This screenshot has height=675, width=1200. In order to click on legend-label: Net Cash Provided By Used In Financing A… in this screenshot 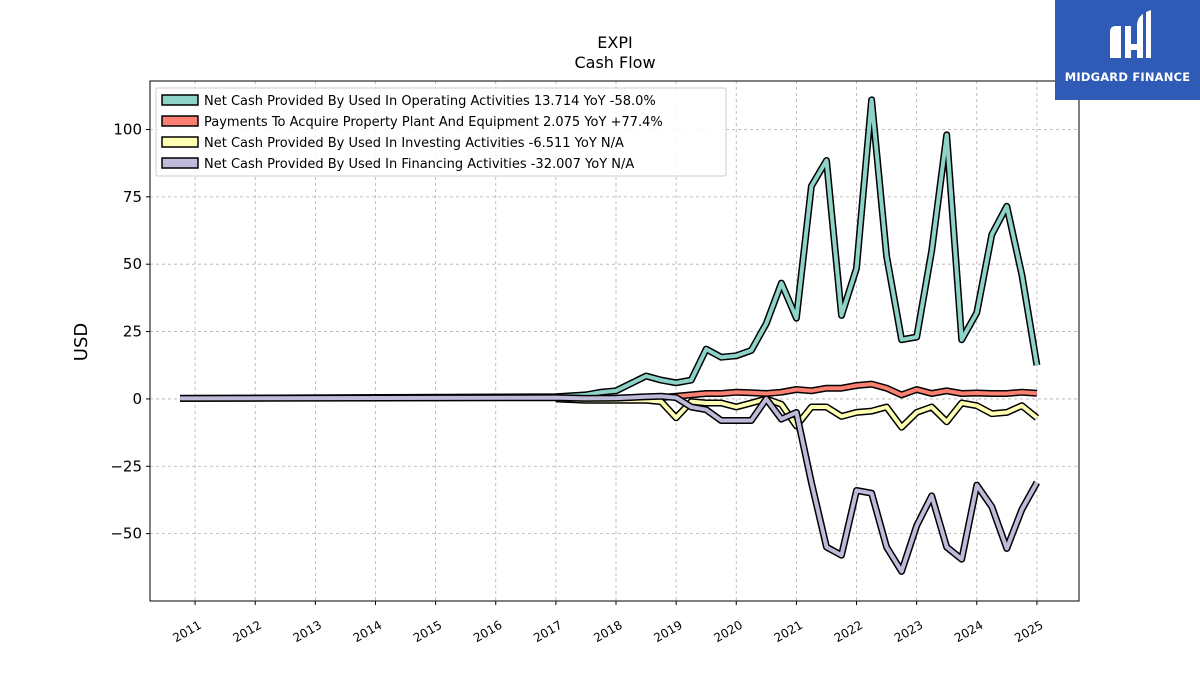, I will do `click(419, 164)`.